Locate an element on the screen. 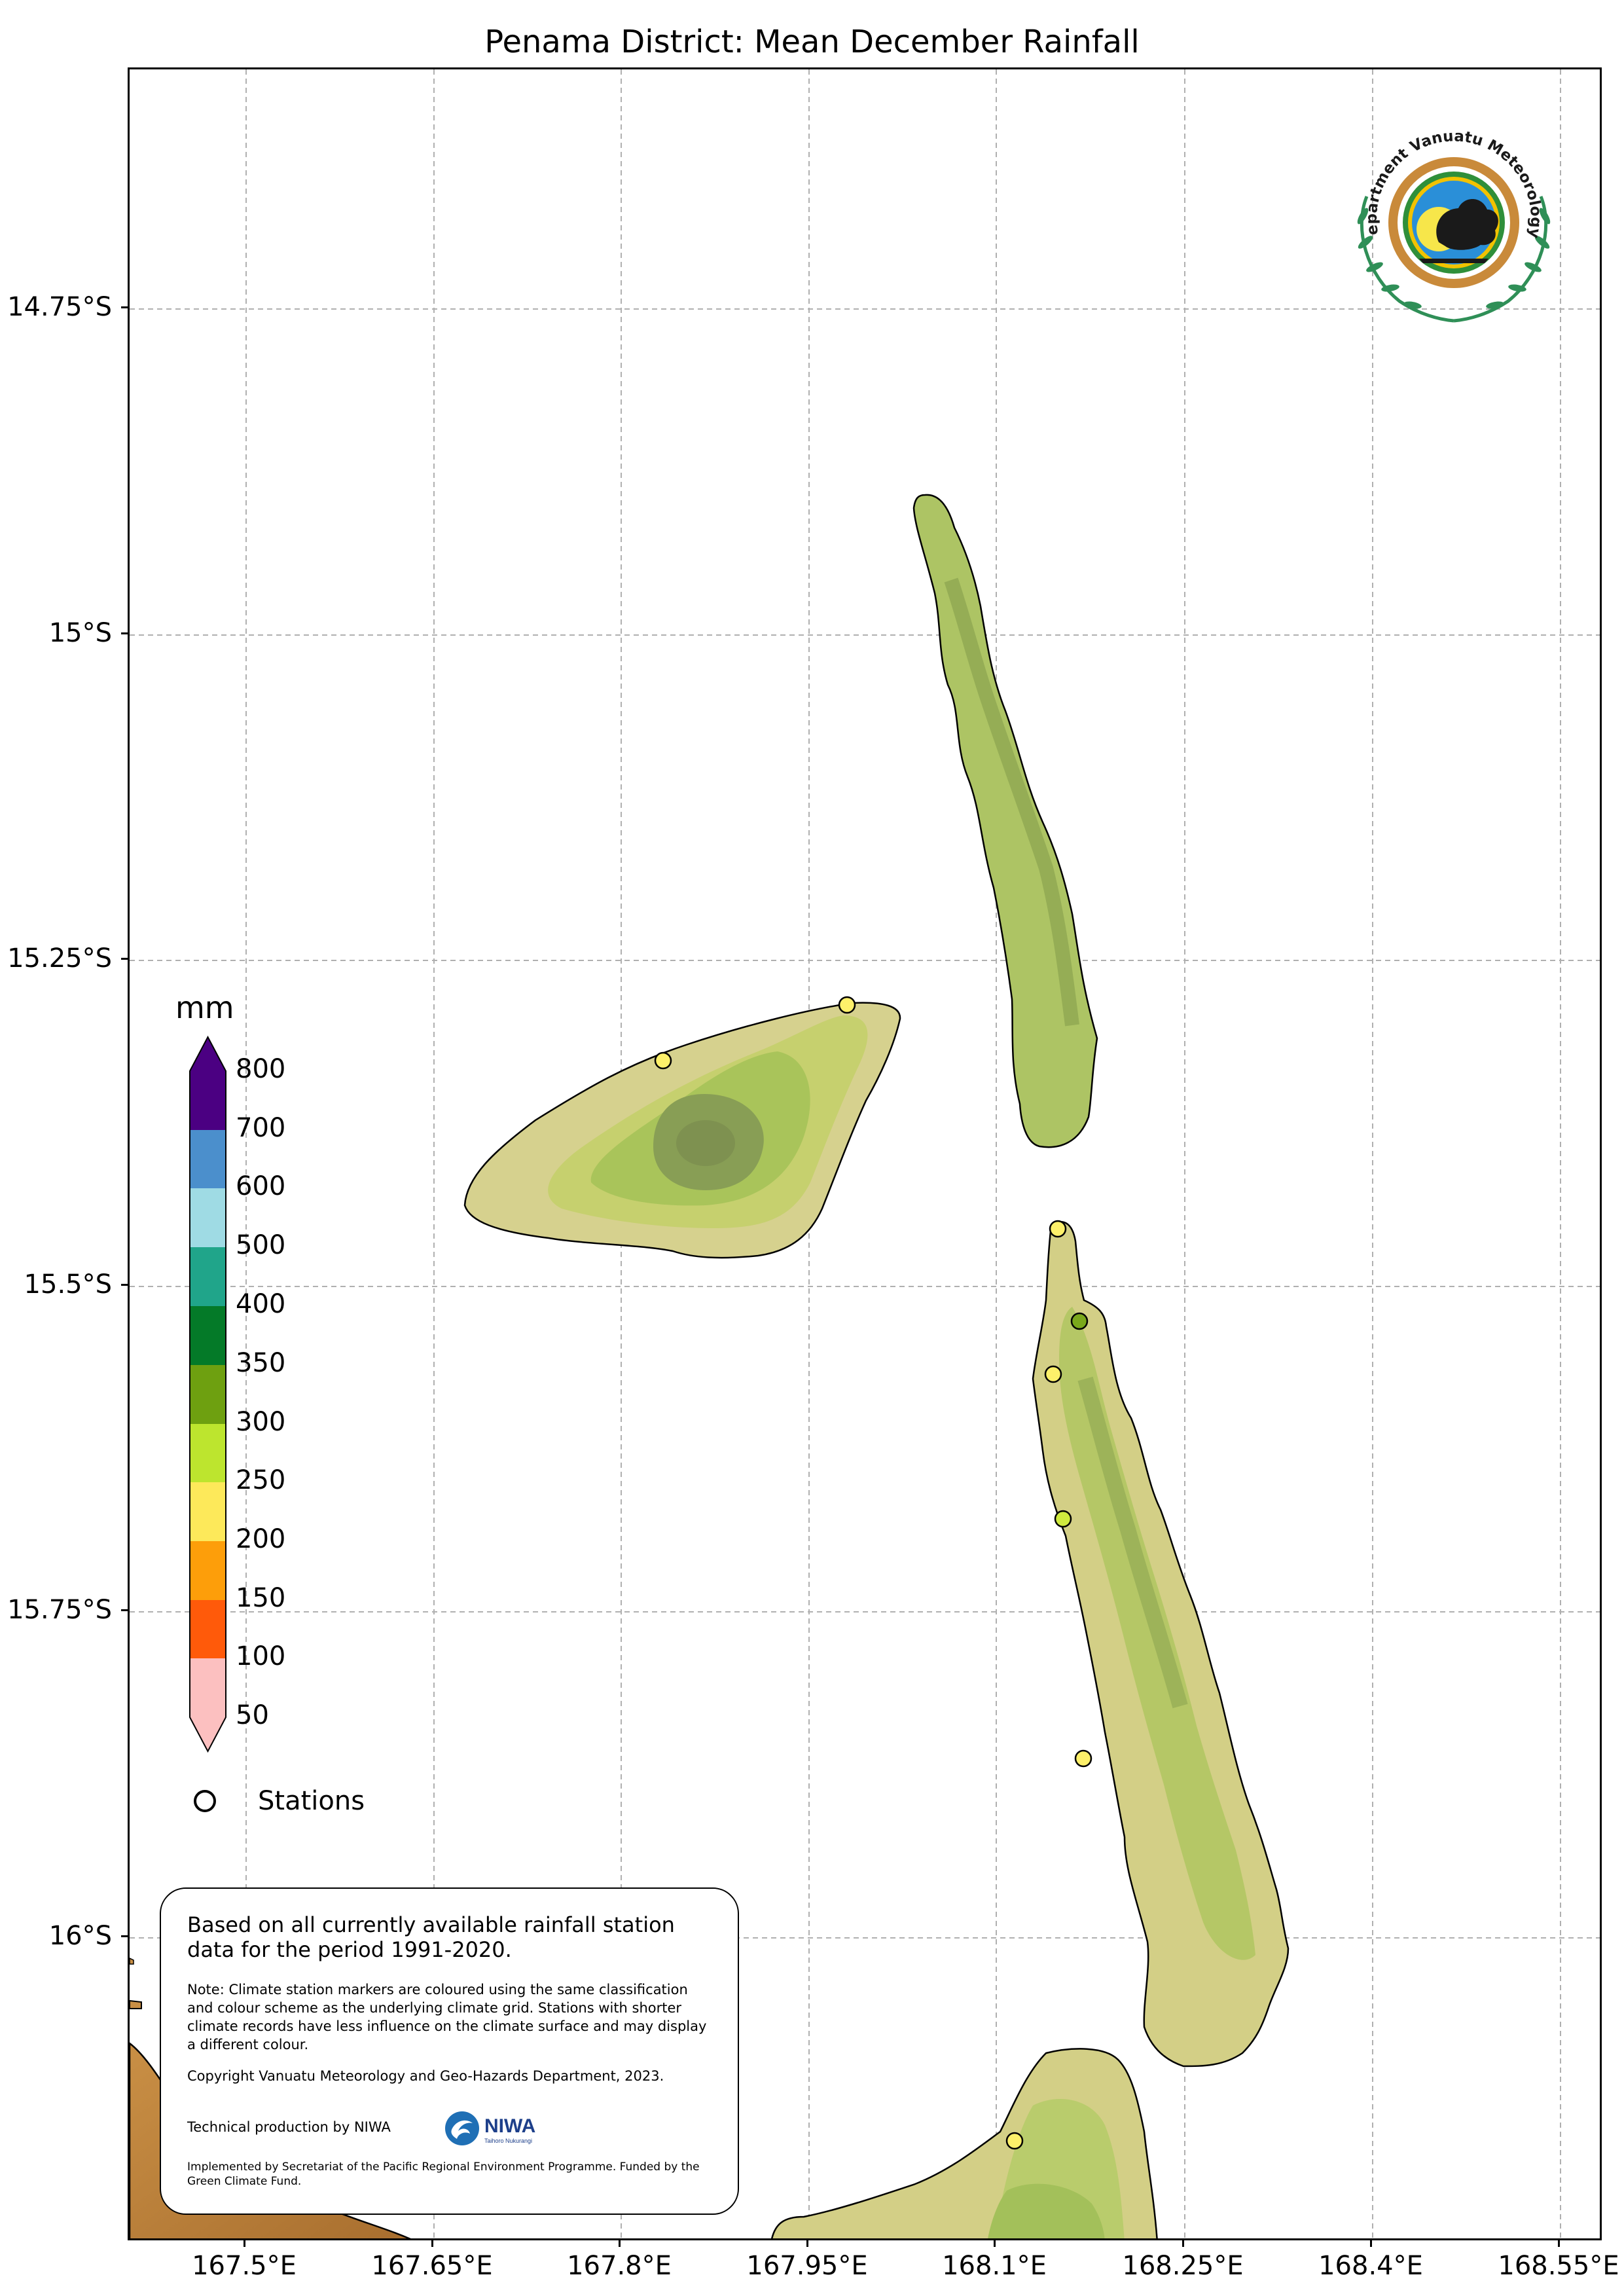  longitude-label: 168.4°E is located at coordinates (1370, 2266).